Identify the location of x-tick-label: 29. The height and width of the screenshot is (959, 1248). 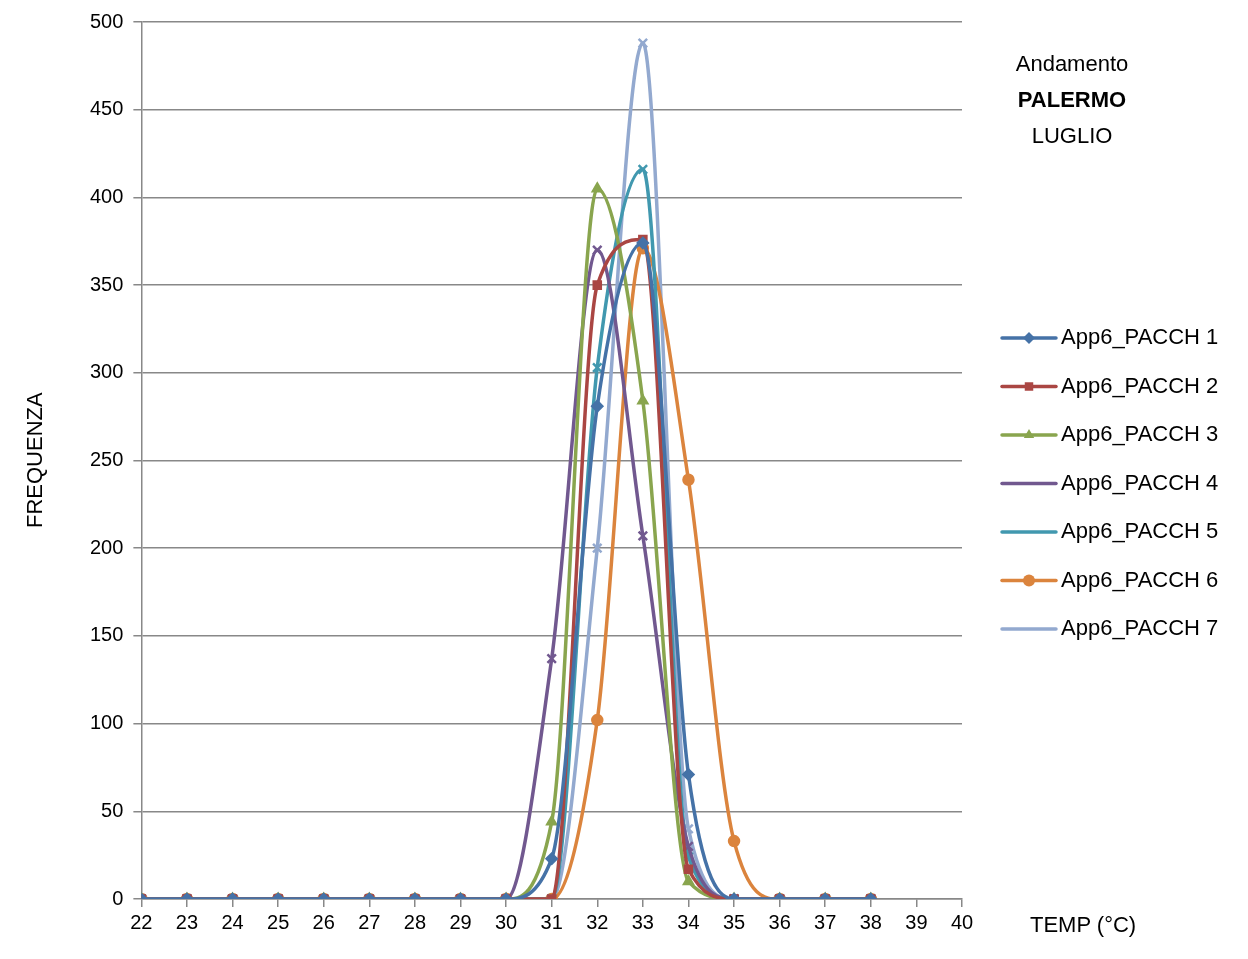
(460, 921).